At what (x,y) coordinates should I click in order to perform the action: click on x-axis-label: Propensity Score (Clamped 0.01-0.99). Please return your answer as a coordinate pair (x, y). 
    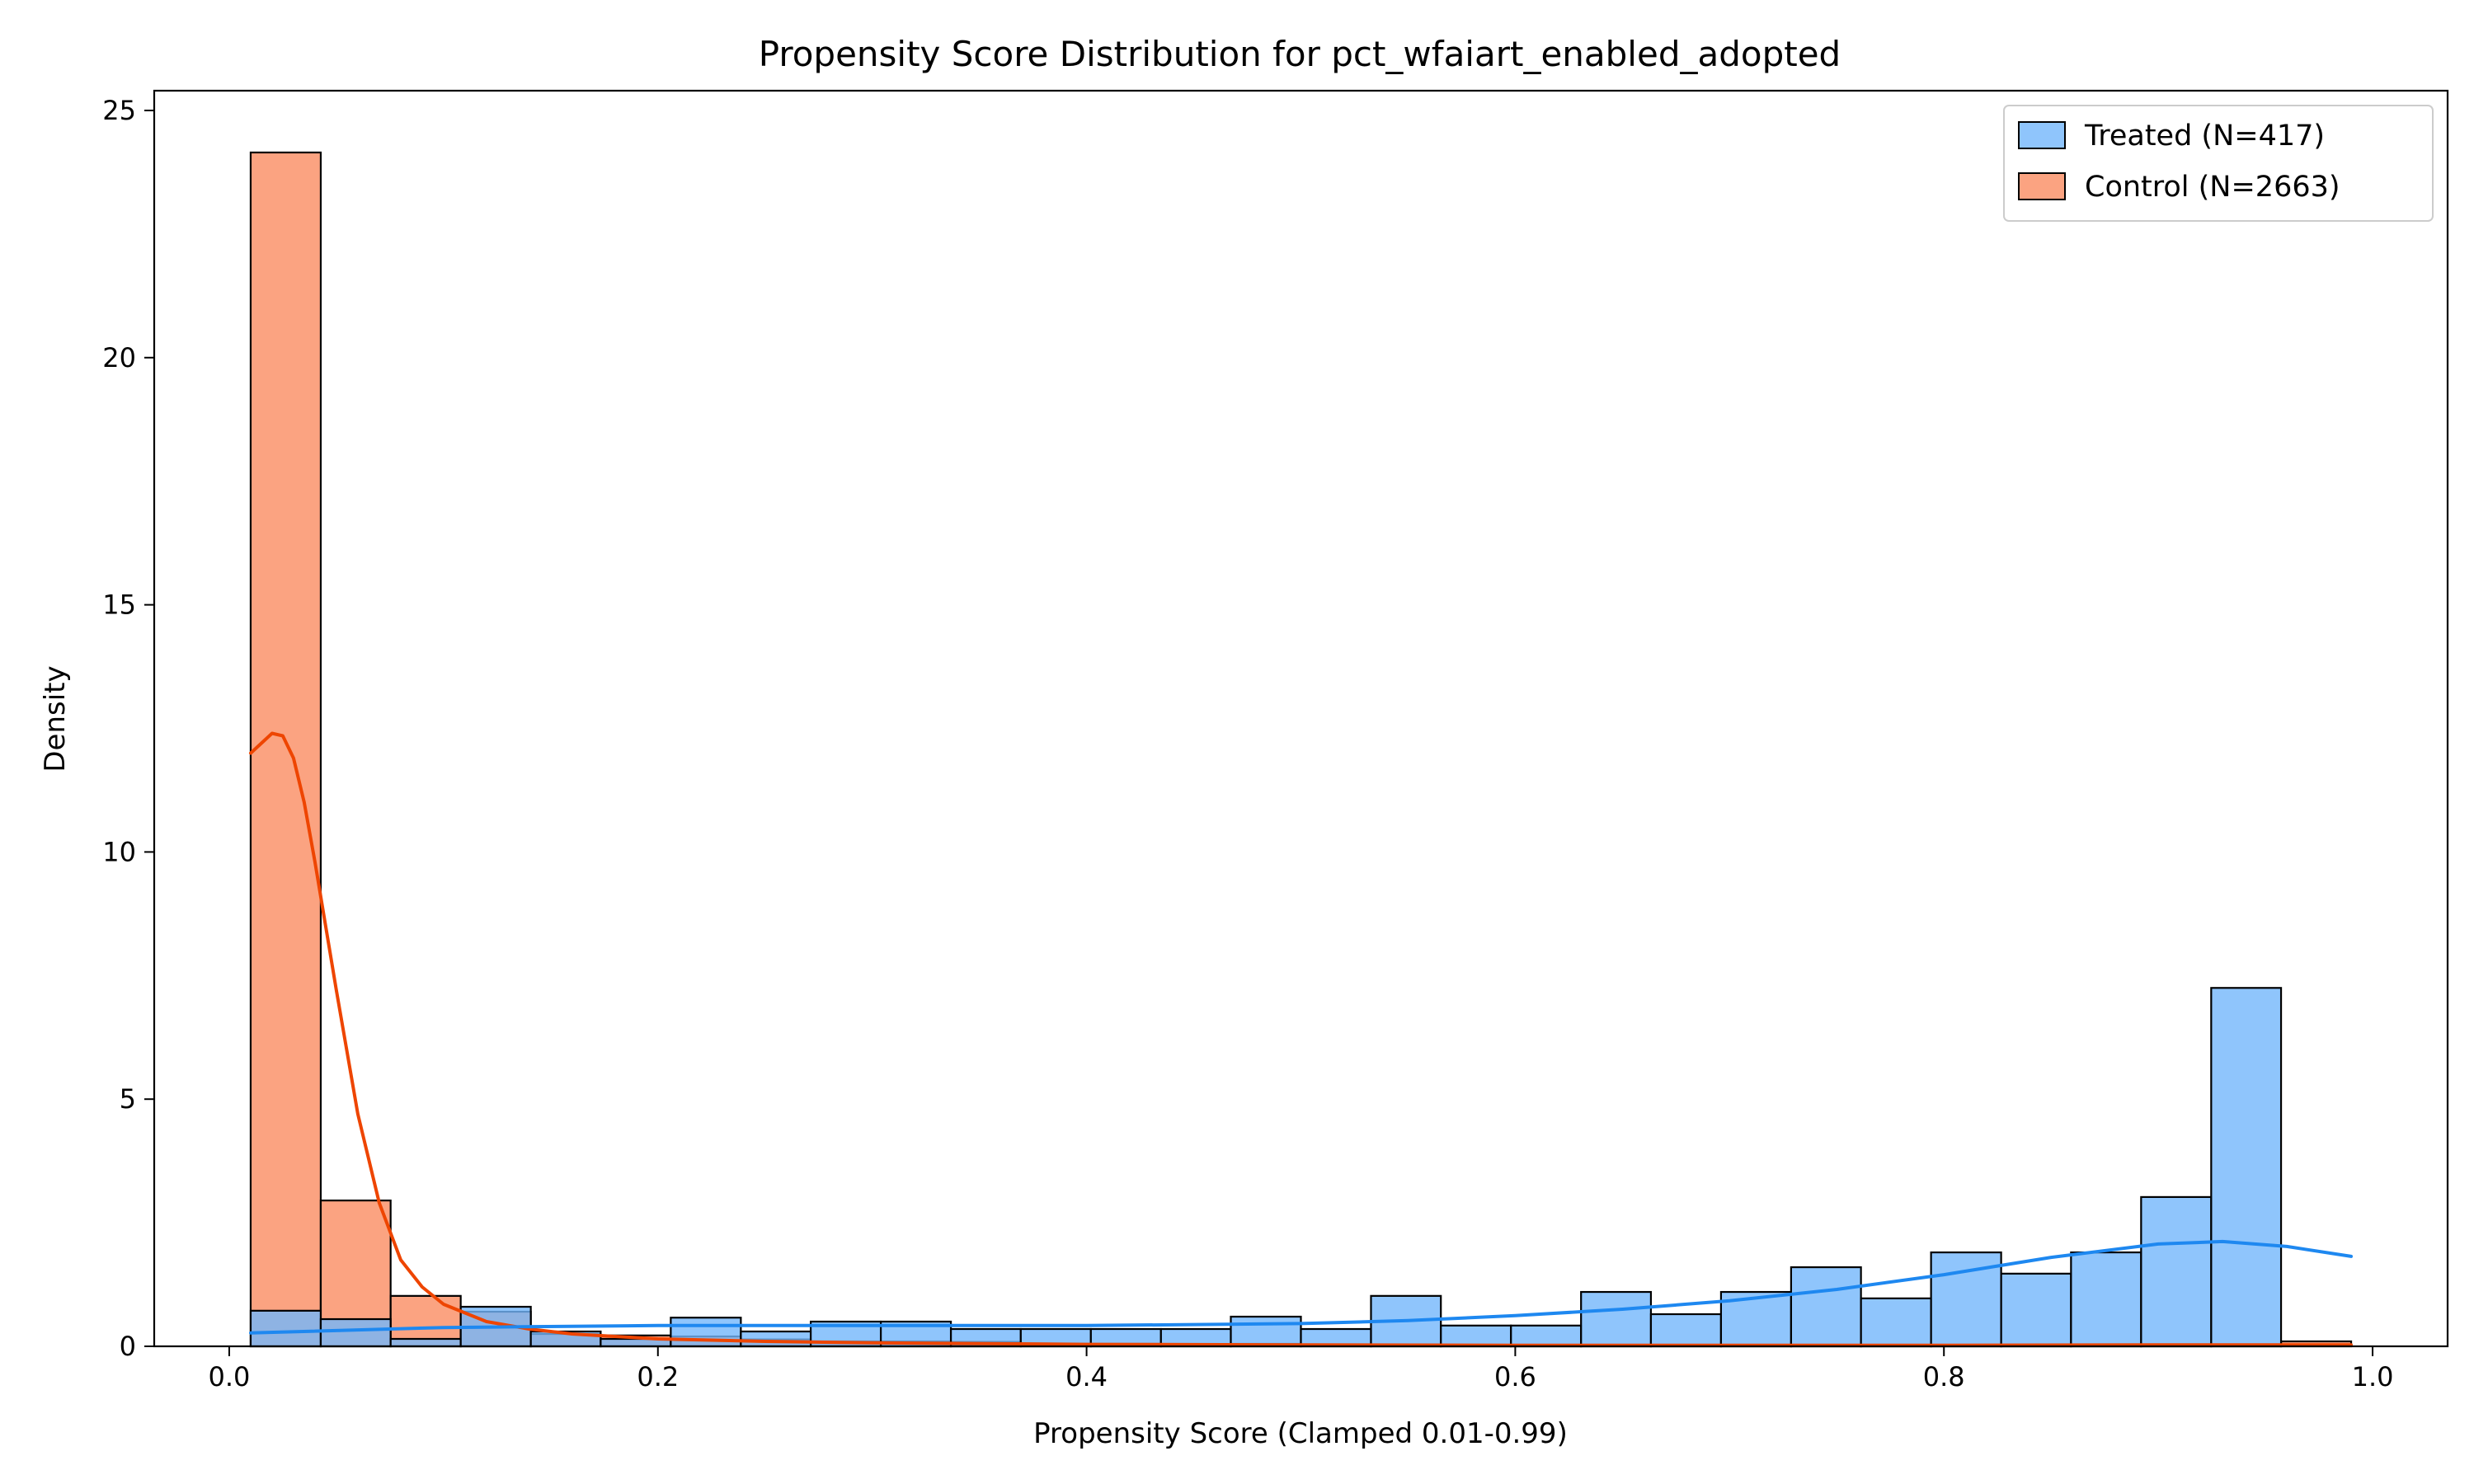
    Looking at the image, I should click on (1300, 1433).